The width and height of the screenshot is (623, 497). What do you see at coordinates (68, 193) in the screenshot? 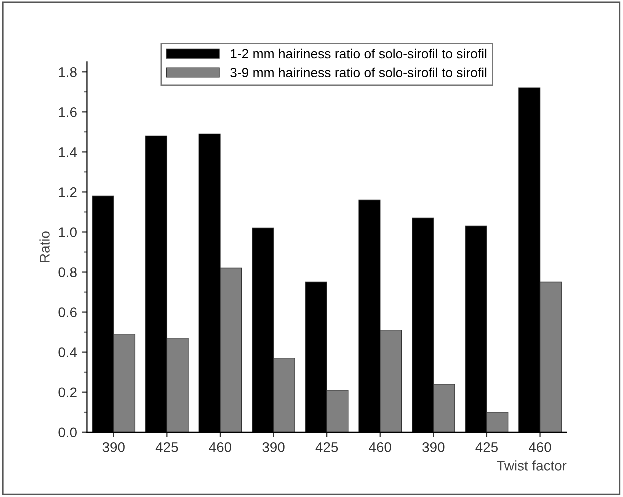
I see `y-tick-label: 1.2` at bounding box center [68, 193].